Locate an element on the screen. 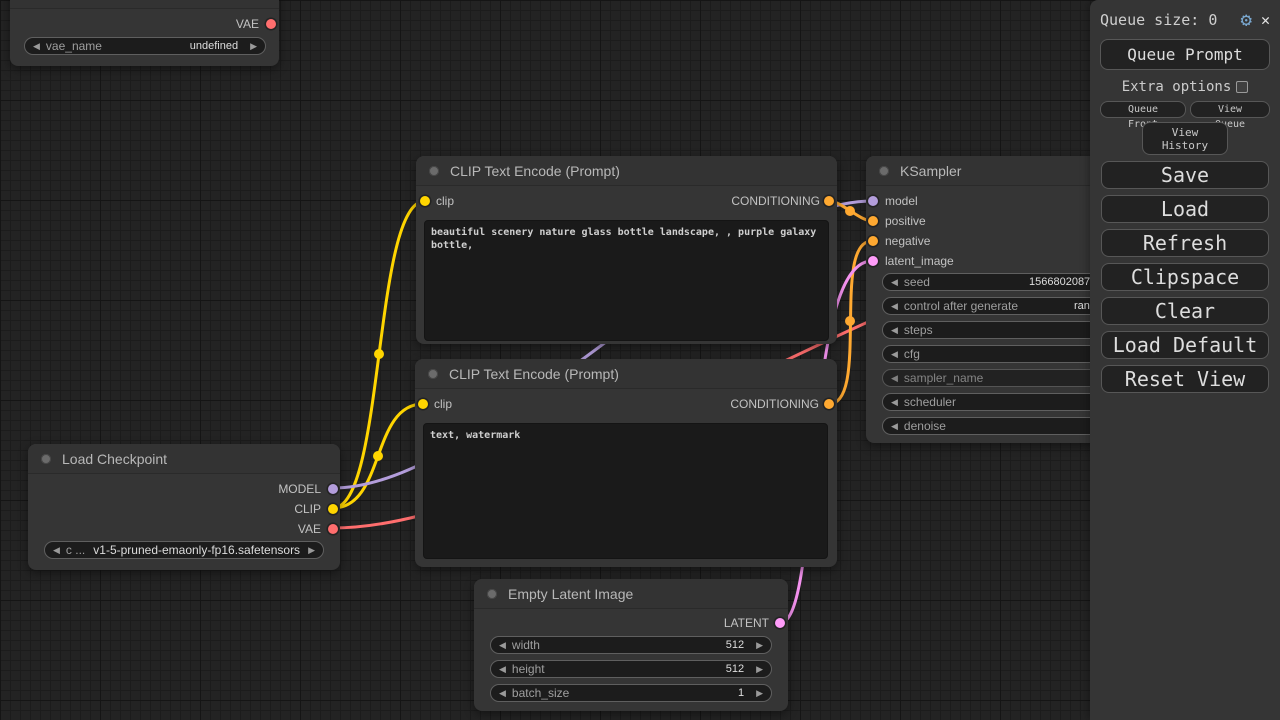 The height and width of the screenshot is (720, 1280). widget-height: ◀ height 512 ▶ is located at coordinates (631, 669).